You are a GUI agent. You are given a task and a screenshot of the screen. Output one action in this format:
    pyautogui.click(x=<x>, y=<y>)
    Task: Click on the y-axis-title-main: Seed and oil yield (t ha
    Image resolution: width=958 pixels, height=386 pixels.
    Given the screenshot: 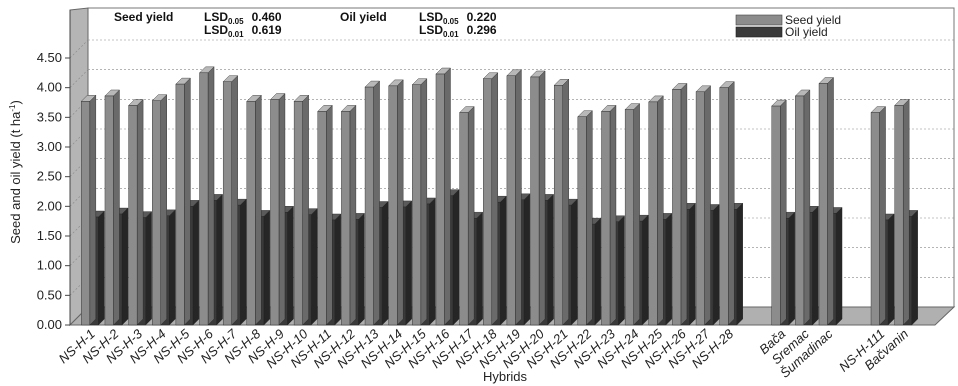 What is the action you would take?
    pyautogui.click(x=15, y=177)
    